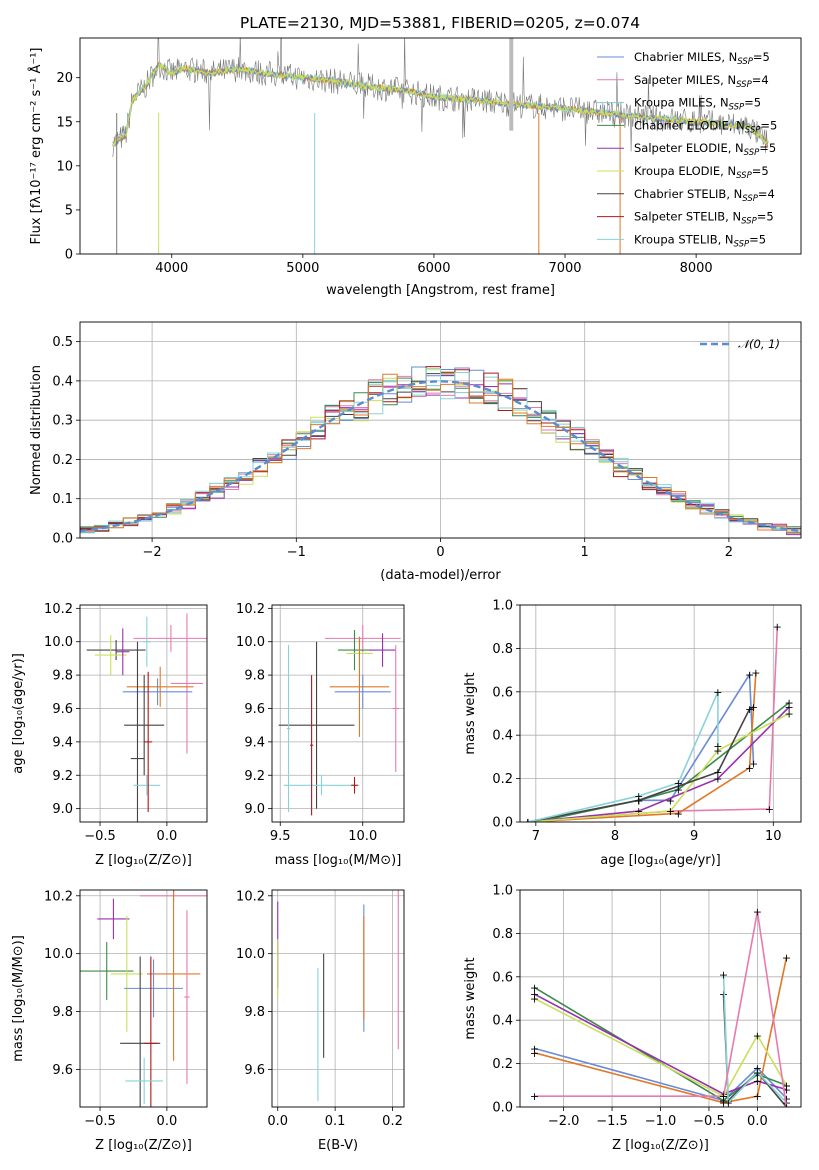  Describe the element at coordinates (766, 194) in the screenshot. I see `legend-tail: =4` at that location.